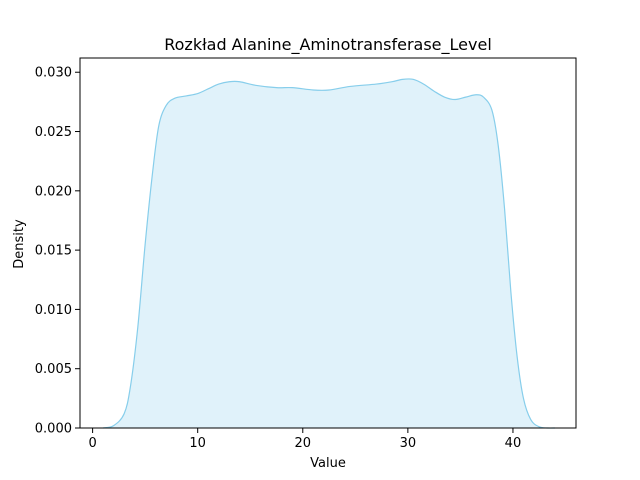 The width and height of the screenshot is (640, 480). What do you see at coordinates (92, 443) in the screenshot?
I see `x-tick-label: 0` at bounding box center [92, 443].